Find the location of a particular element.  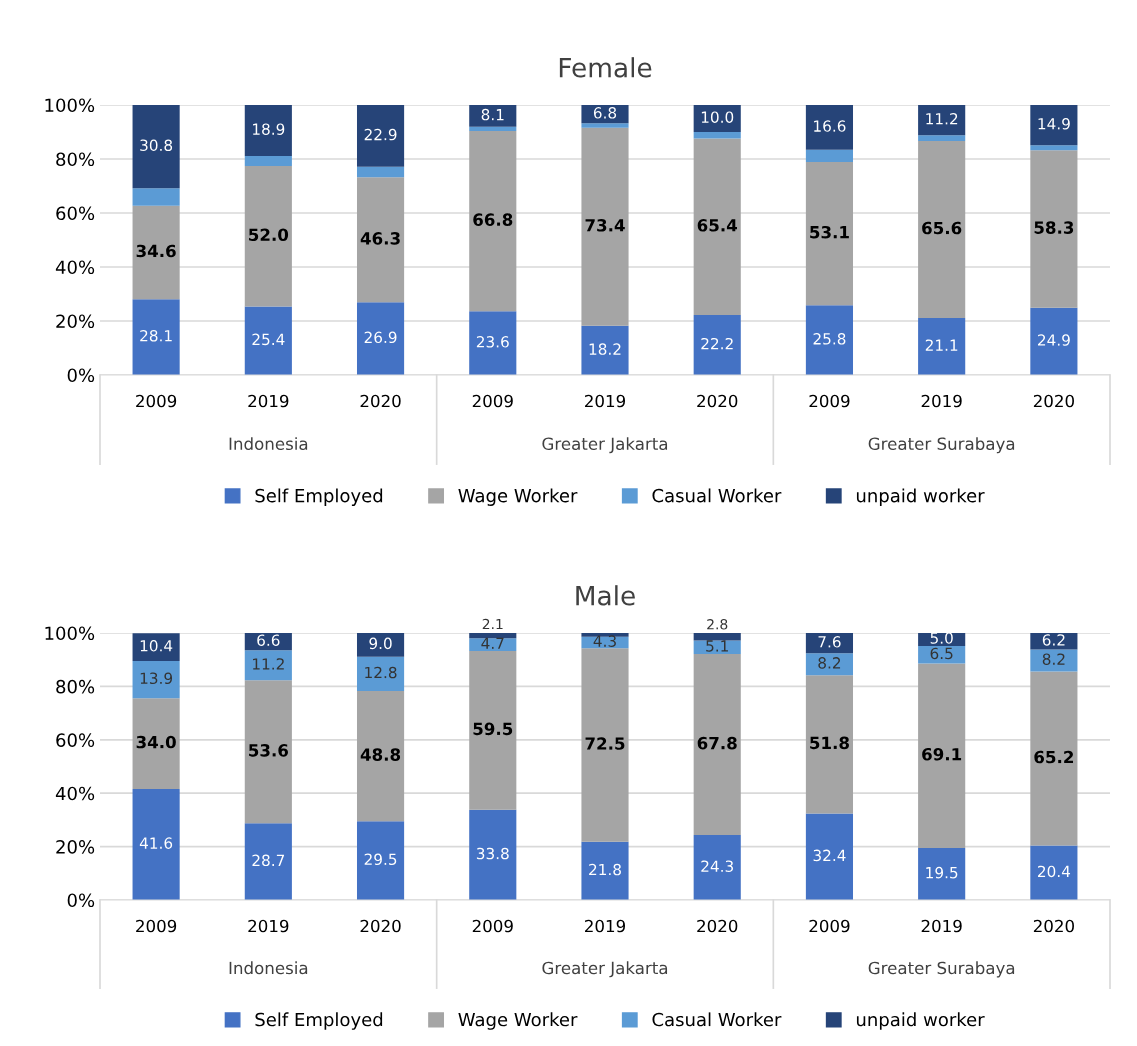

data-label: 21.1 is located at coordinates (941, 345).